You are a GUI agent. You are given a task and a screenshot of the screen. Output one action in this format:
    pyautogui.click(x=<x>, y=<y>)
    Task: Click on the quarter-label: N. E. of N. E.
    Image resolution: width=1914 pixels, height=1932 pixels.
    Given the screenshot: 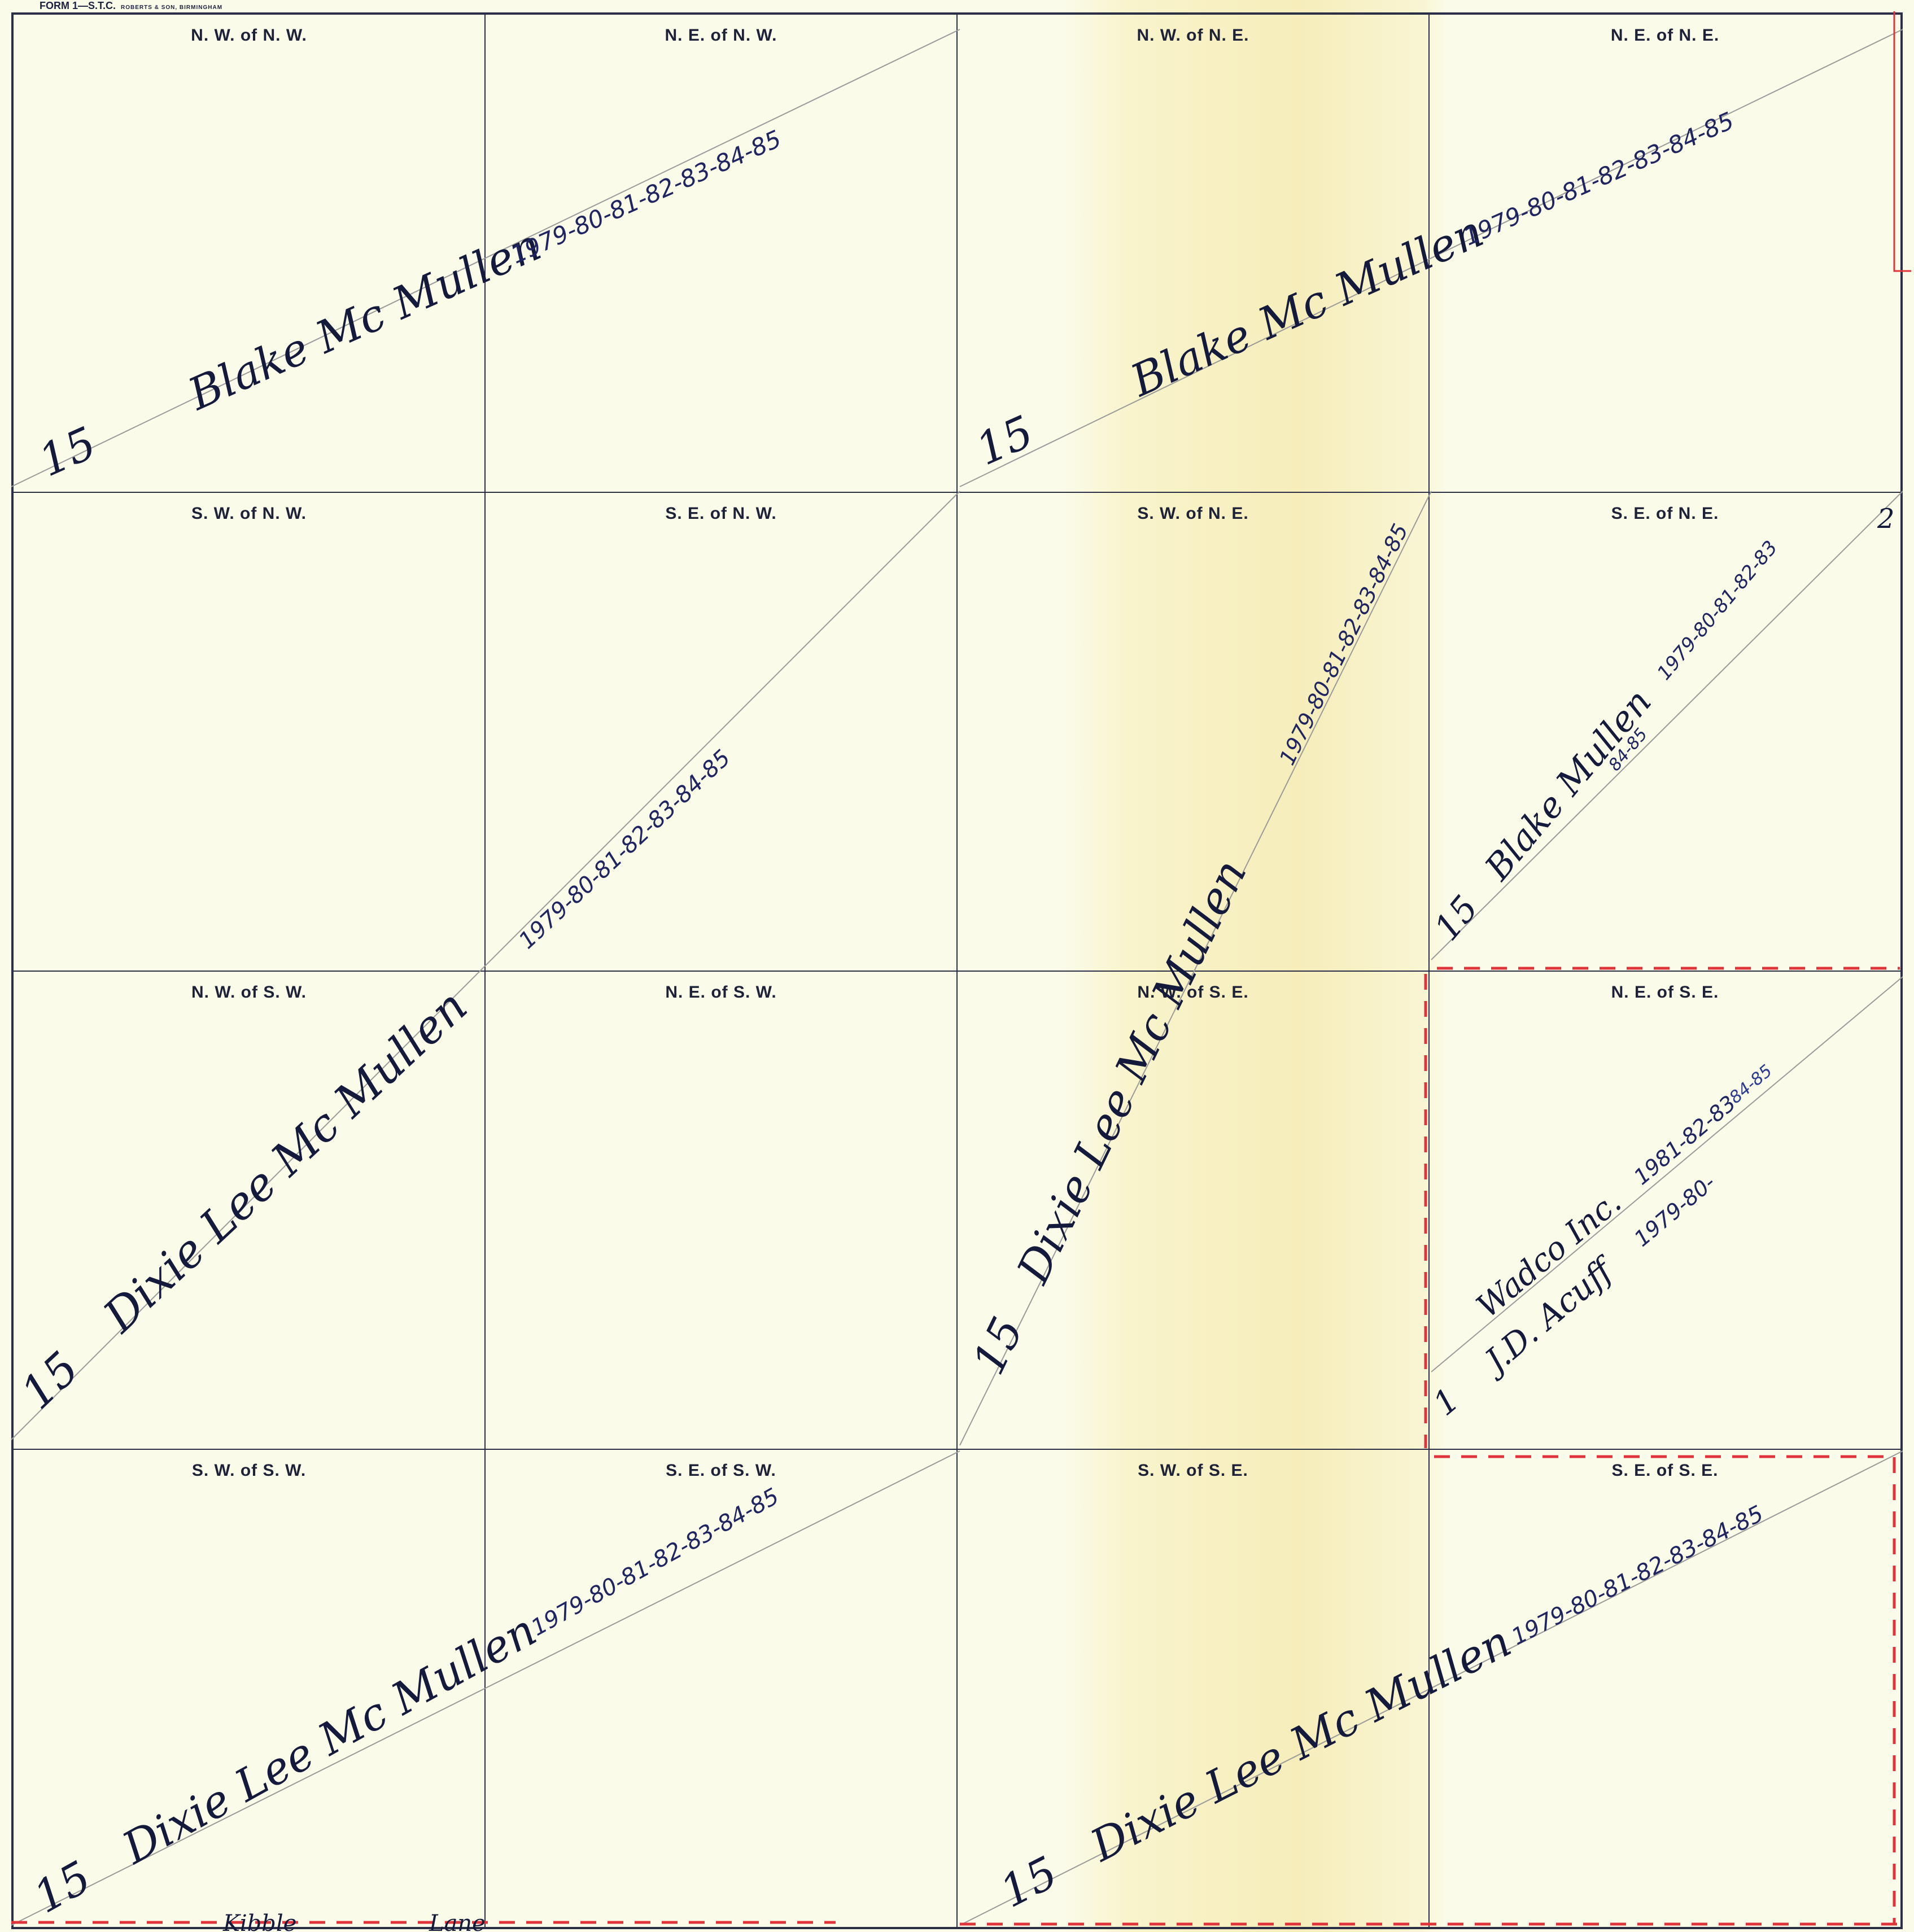 What is the action you would take?
    pyautogui.click(x=1665, y=36)
    